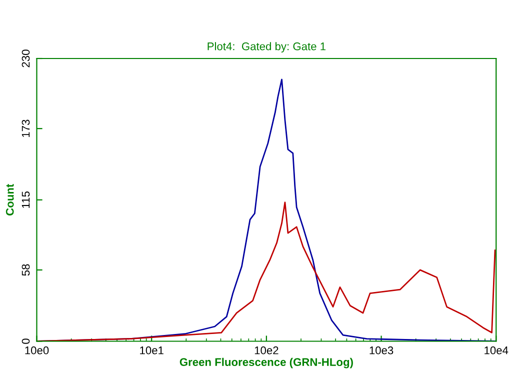 This screenshot has width=525, height=390. Describe the element at coordinates (266, 350) in the screenshot. I see `x-tick-label: 10e2` at that location.